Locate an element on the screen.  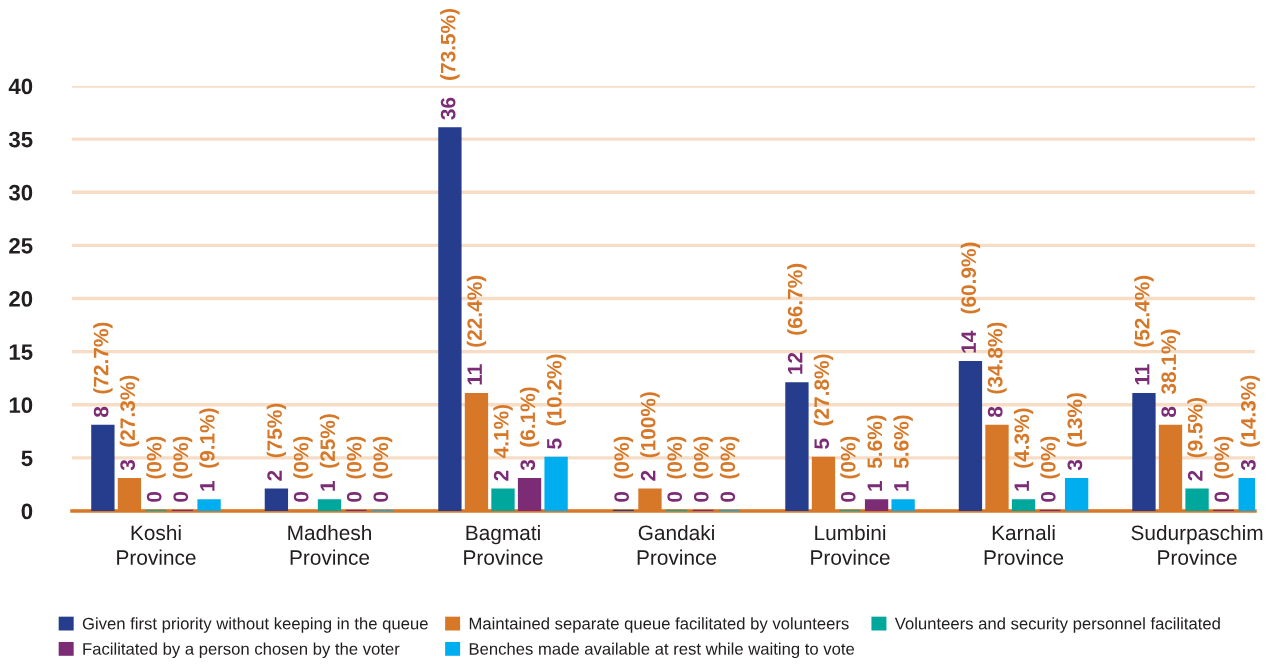
data-label: 2 (9.5%) is located at coordinates (1197, 439).